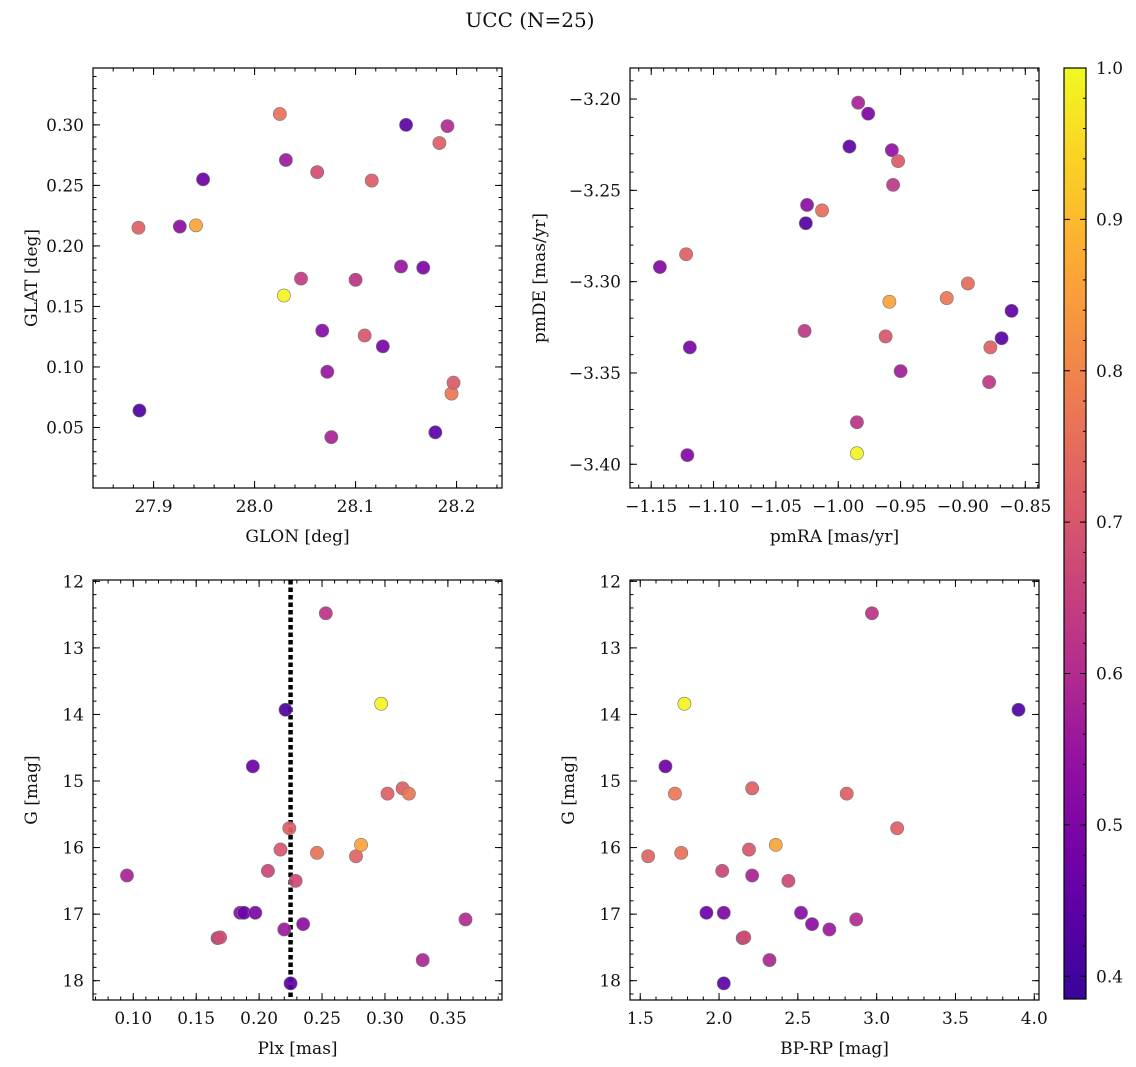  Describe the element at coordinates (595, 100) in the screenshot. I see `y-tick-label: −3.20` at that location.